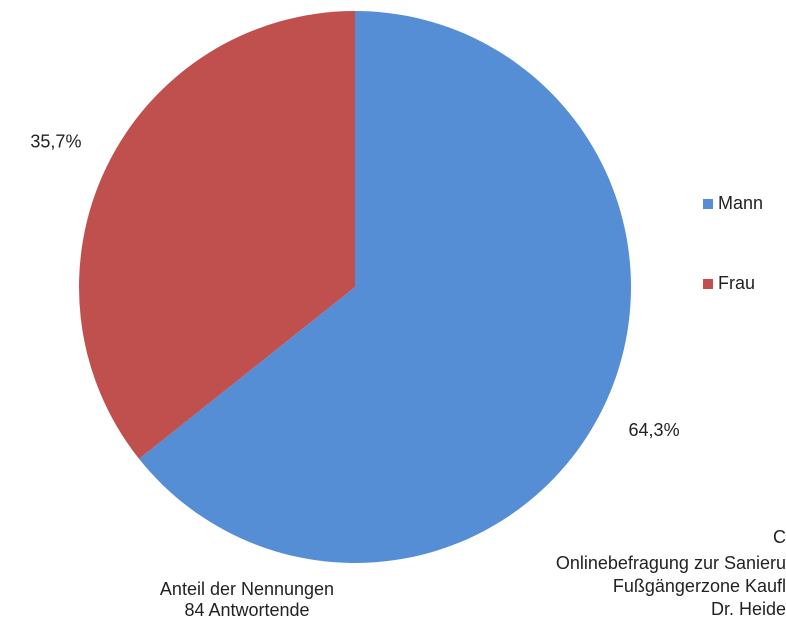  I want to click on data-label: 64,3%, so click(654, 430).